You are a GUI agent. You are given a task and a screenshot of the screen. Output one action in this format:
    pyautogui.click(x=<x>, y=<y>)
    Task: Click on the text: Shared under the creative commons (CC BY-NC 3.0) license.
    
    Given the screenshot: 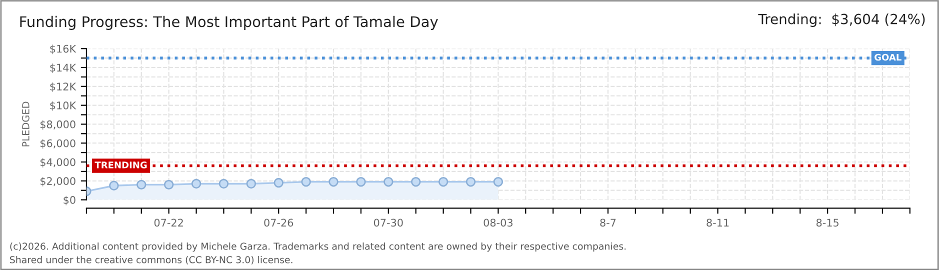 What is the action you would take?
    pyautogui.click(x=151, y=260)
    